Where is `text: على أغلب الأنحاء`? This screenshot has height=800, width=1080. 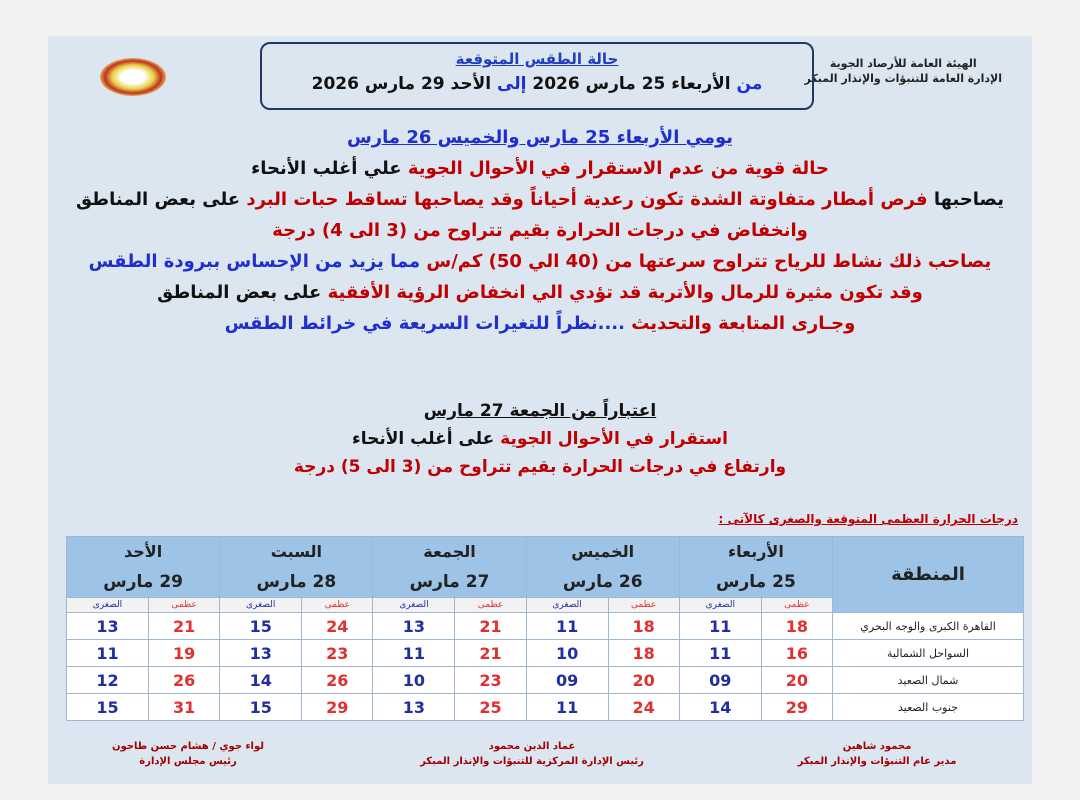
text: على أغلب الأنحاء is located at coordinates (423, 439).